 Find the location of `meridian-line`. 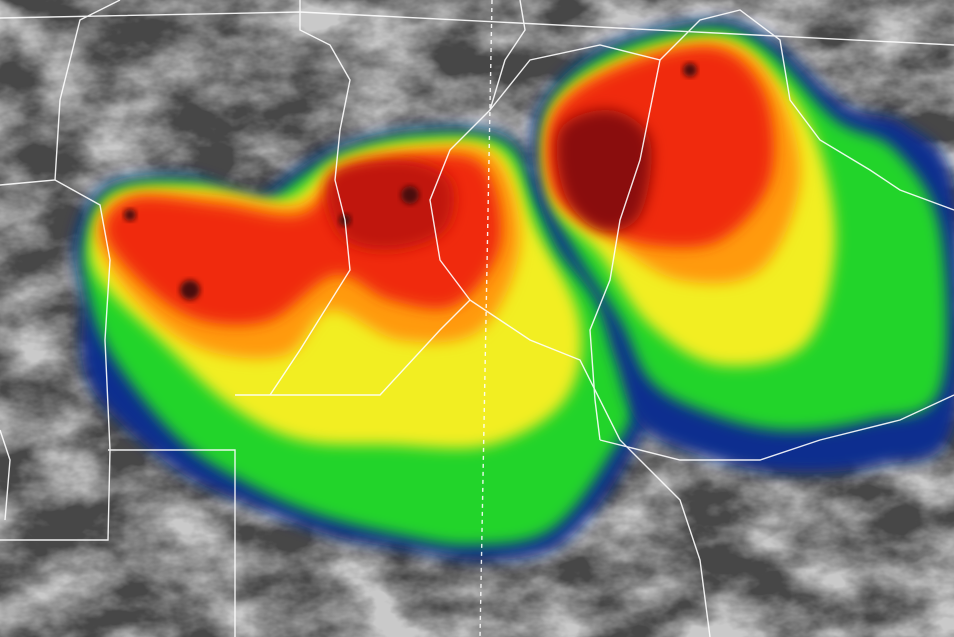

meridian-line is located at coordinates (486, 318).